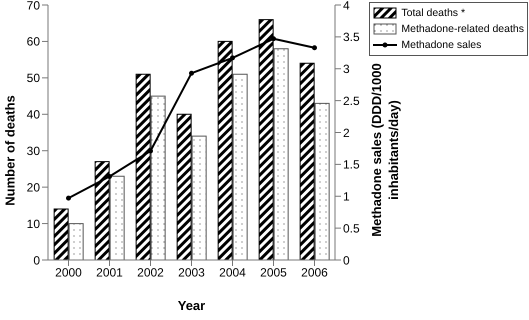  I want to click on y2-tick-label: 1, so click(346, 197).